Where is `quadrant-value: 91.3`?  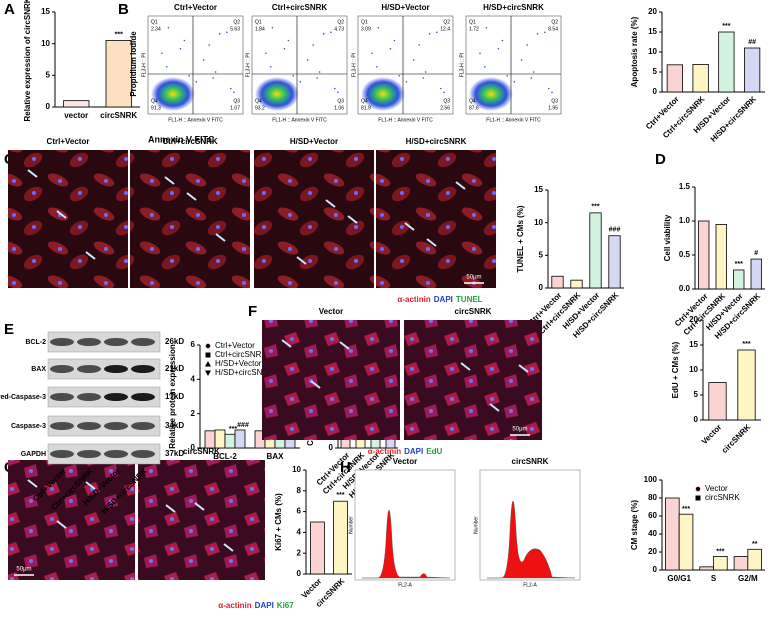 quadrant-value: 91.3 is located at coordinates (156, 108).